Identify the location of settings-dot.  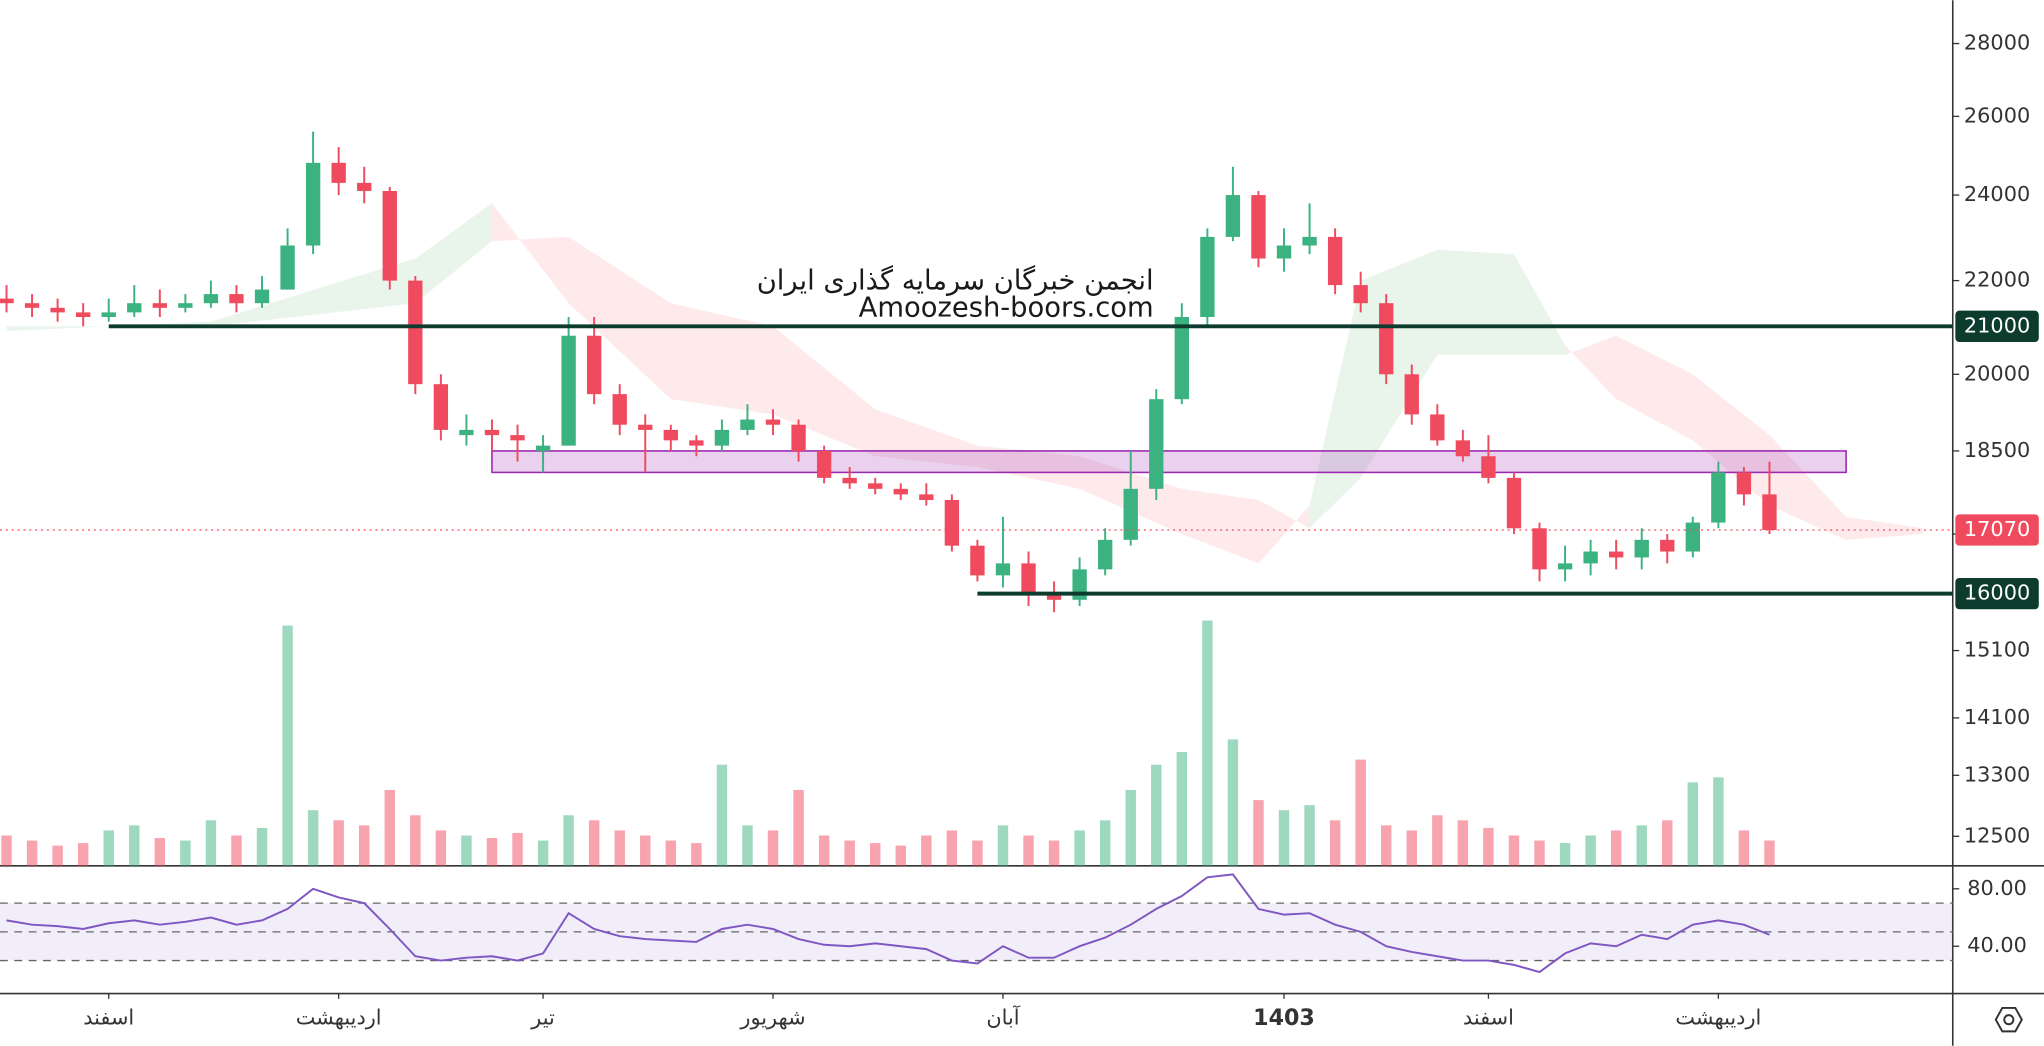
(2009, 1020).